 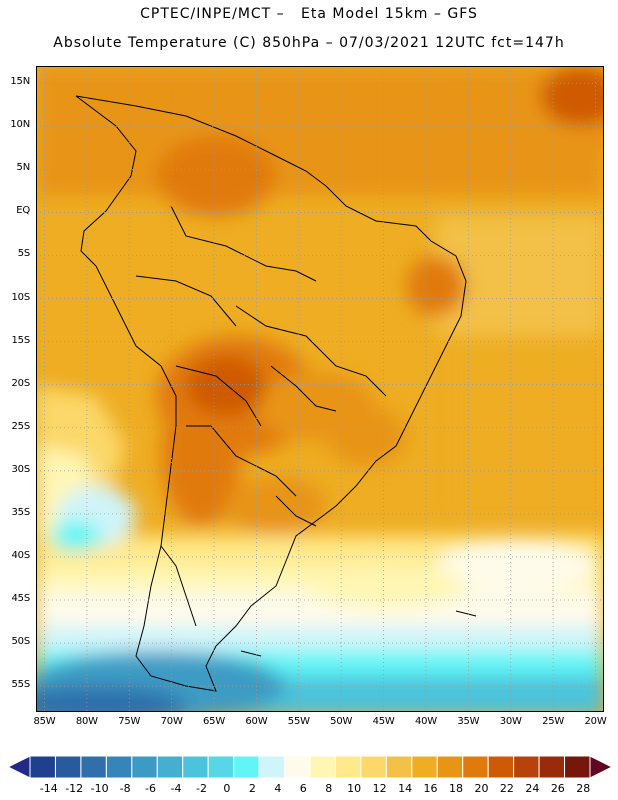 What do you see at coordinates (553, 721) in the screenshot?
I see `longitude-tick-label: 25W` at bounding box center [553, 721].